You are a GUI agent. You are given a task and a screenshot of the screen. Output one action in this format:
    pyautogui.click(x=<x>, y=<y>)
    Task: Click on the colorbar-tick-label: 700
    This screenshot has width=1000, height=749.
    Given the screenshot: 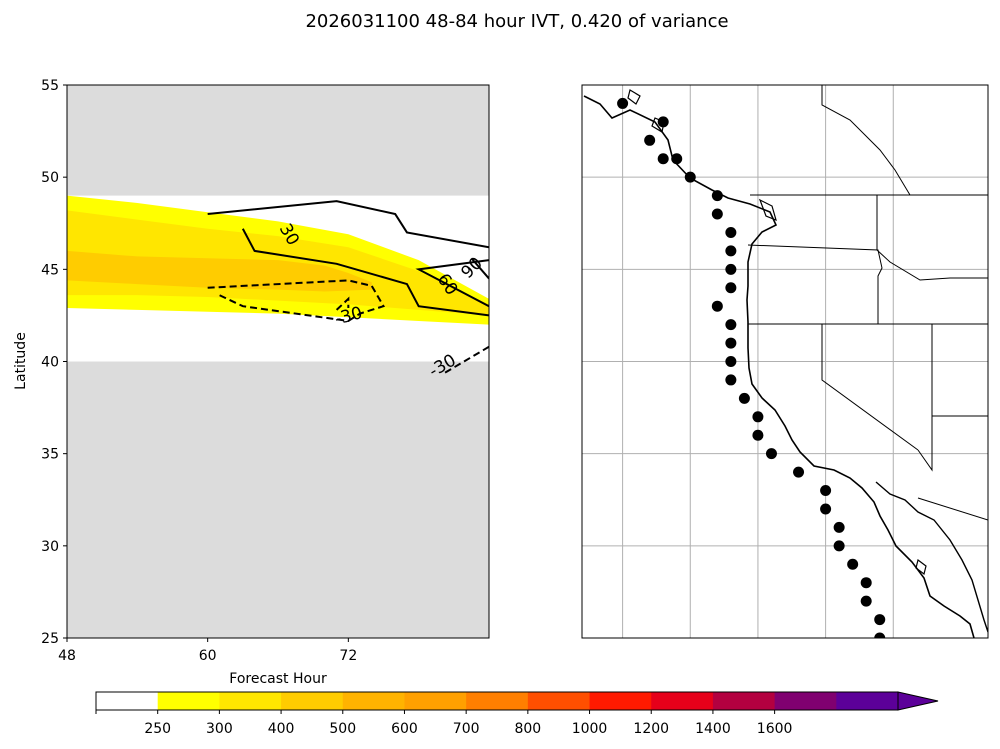 What is the action you would take?
    pyautogui.click(x=466, y=729)
    